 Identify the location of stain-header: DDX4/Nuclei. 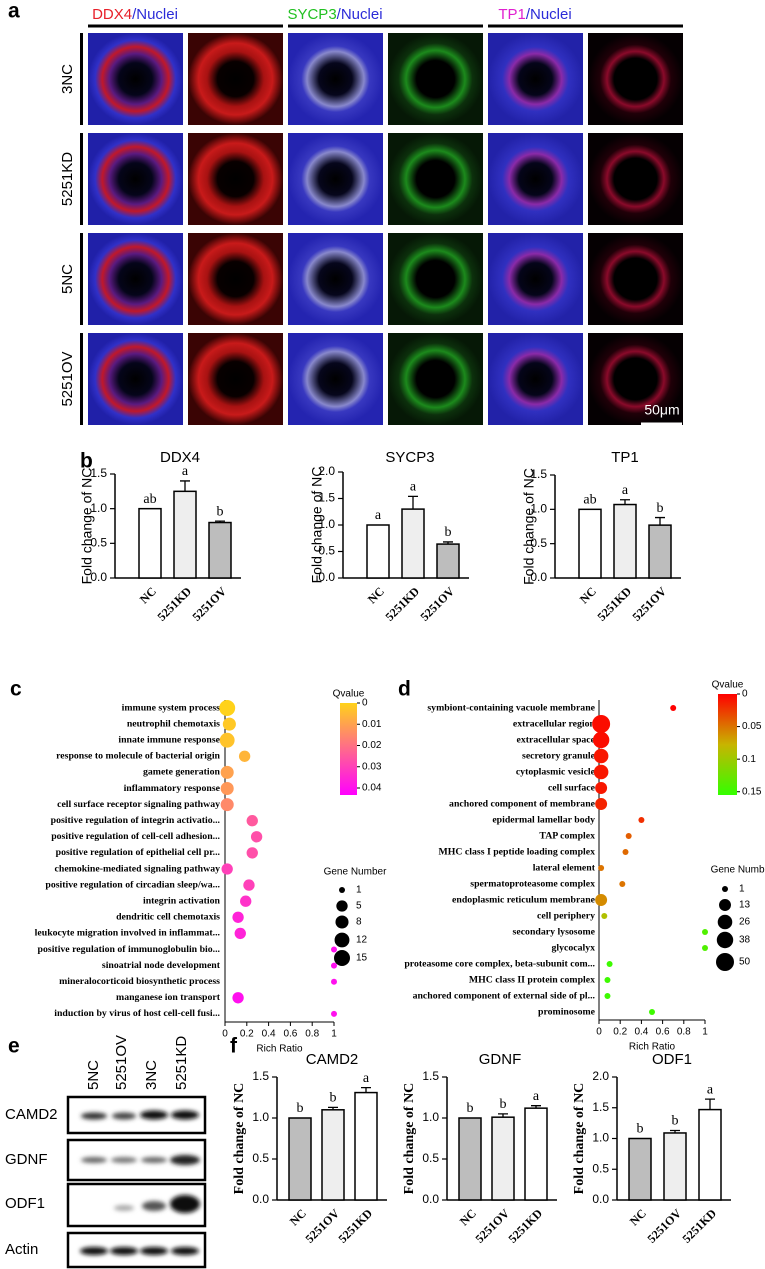
(135, 14).